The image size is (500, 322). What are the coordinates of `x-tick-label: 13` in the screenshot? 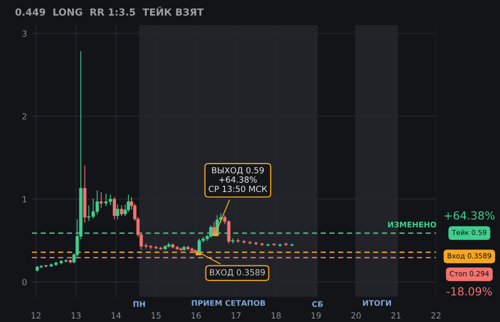 It's located at (76, 315).